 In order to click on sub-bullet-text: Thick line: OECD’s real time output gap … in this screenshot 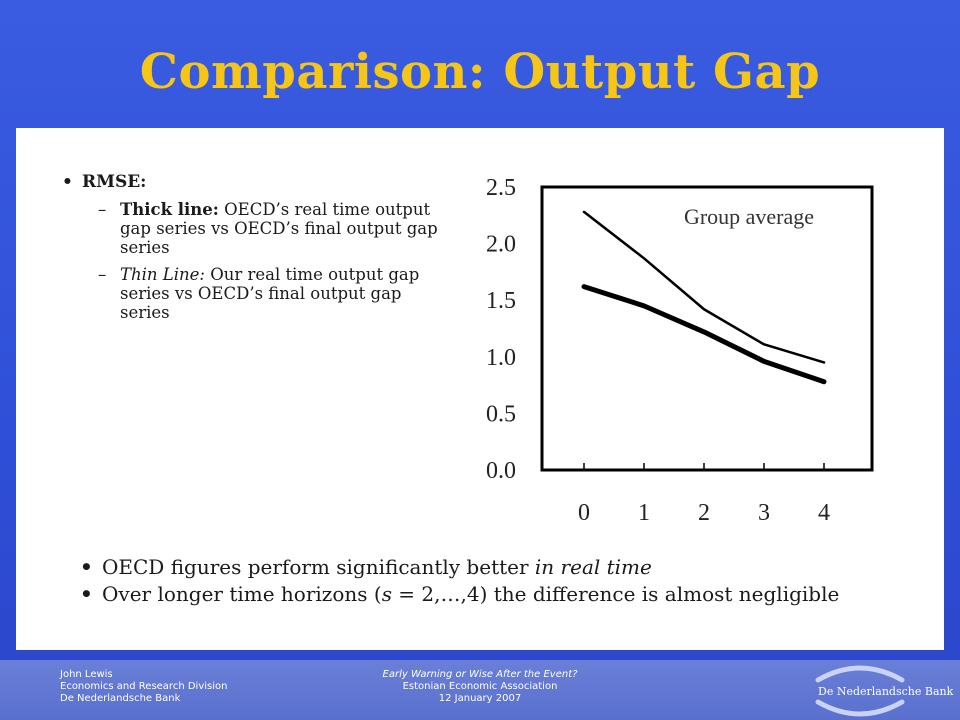, I will do `click(279, 228)`.